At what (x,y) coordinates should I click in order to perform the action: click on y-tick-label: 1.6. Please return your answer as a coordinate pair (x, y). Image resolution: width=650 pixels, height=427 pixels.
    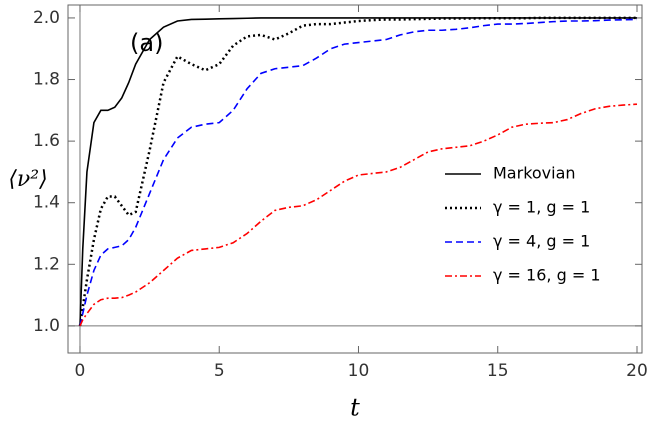
    Looking at the image, I should click on (46, 141).